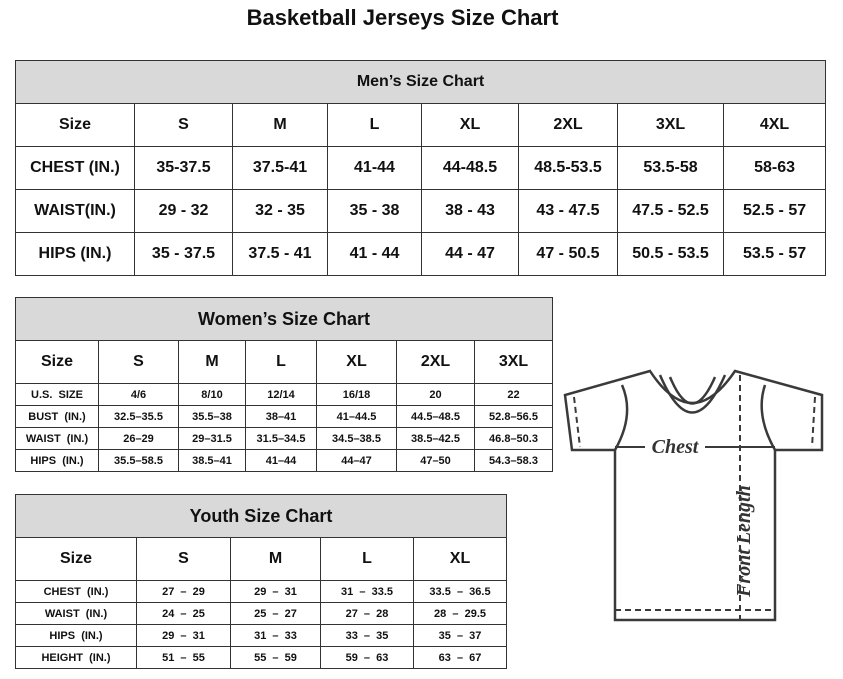  I want to click on header-row: Size S M L XL, so click(261, 559).